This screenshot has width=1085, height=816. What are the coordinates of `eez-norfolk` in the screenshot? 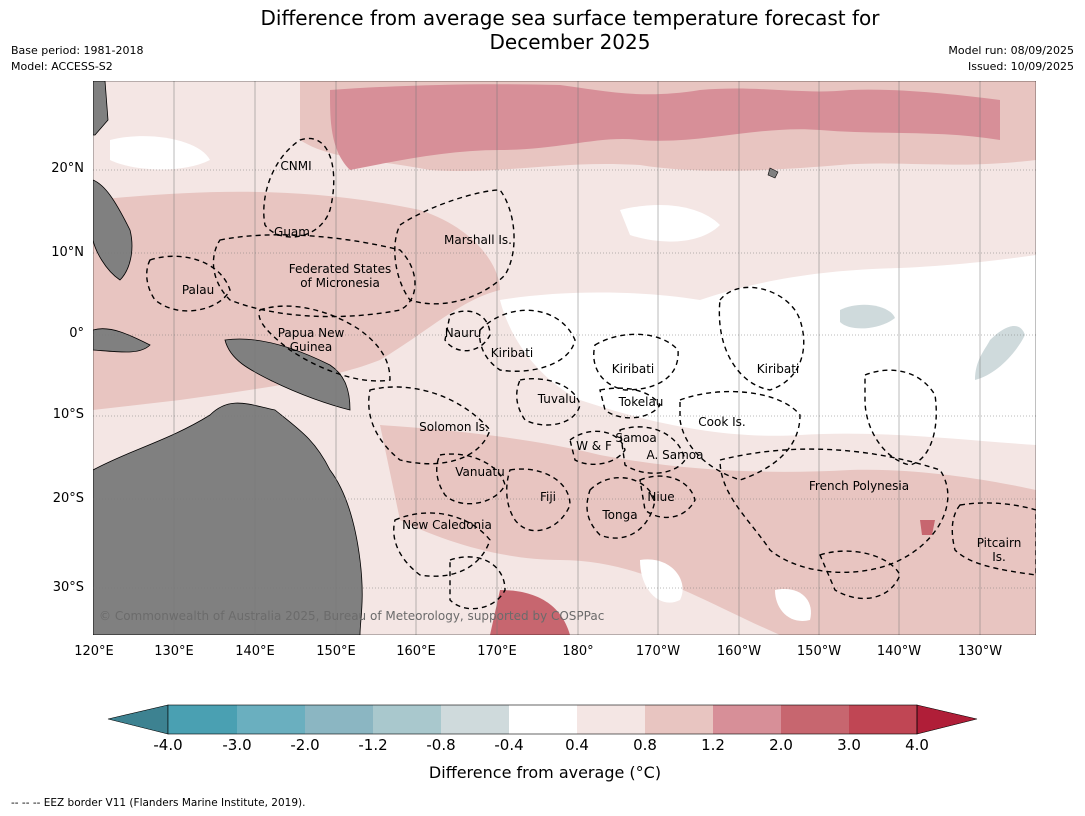 It's located at (477, 583).